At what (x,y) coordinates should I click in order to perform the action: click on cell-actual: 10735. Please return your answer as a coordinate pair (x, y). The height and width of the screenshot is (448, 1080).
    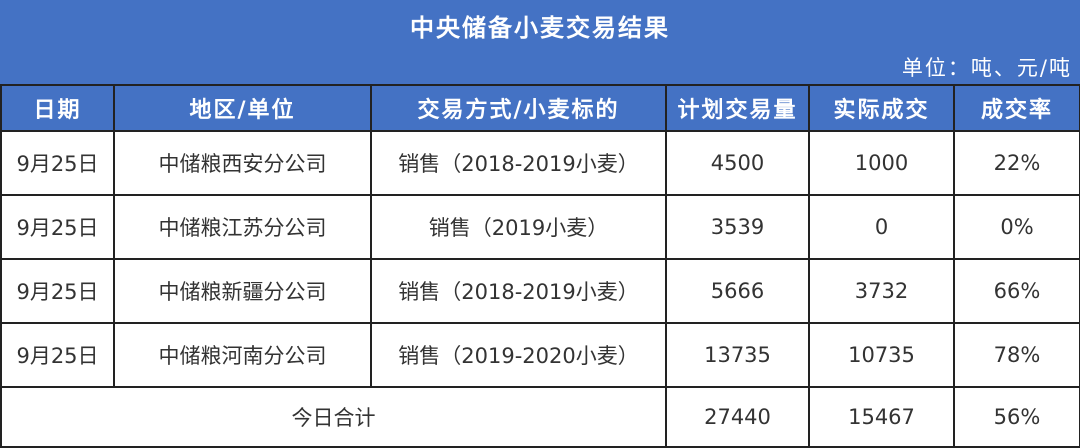
    Looking at the image, I should click on (881, 355).